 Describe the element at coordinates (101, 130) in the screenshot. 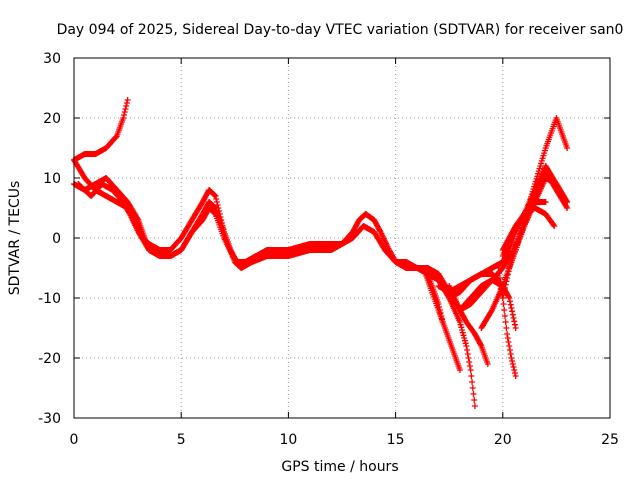

I see `series-track-a` at that location.